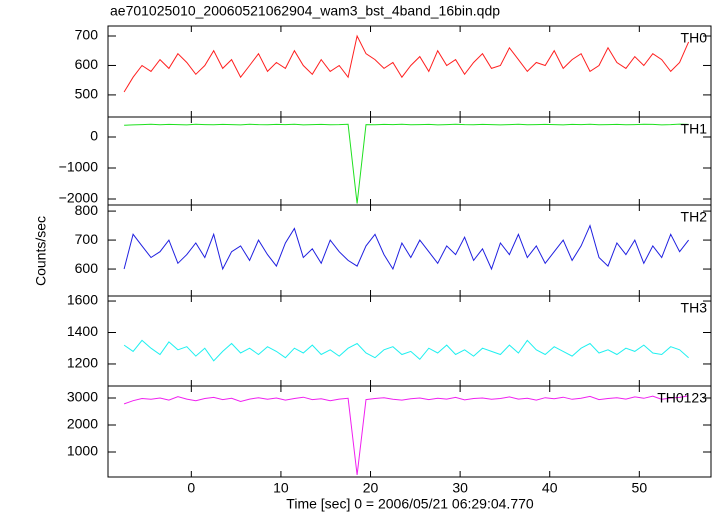 This screenshot has width=717, height=516. What do you see at coordinates (281, 488) in the screenshot?
I see `x-tick-label: 10` at bounding box center [281, 488].